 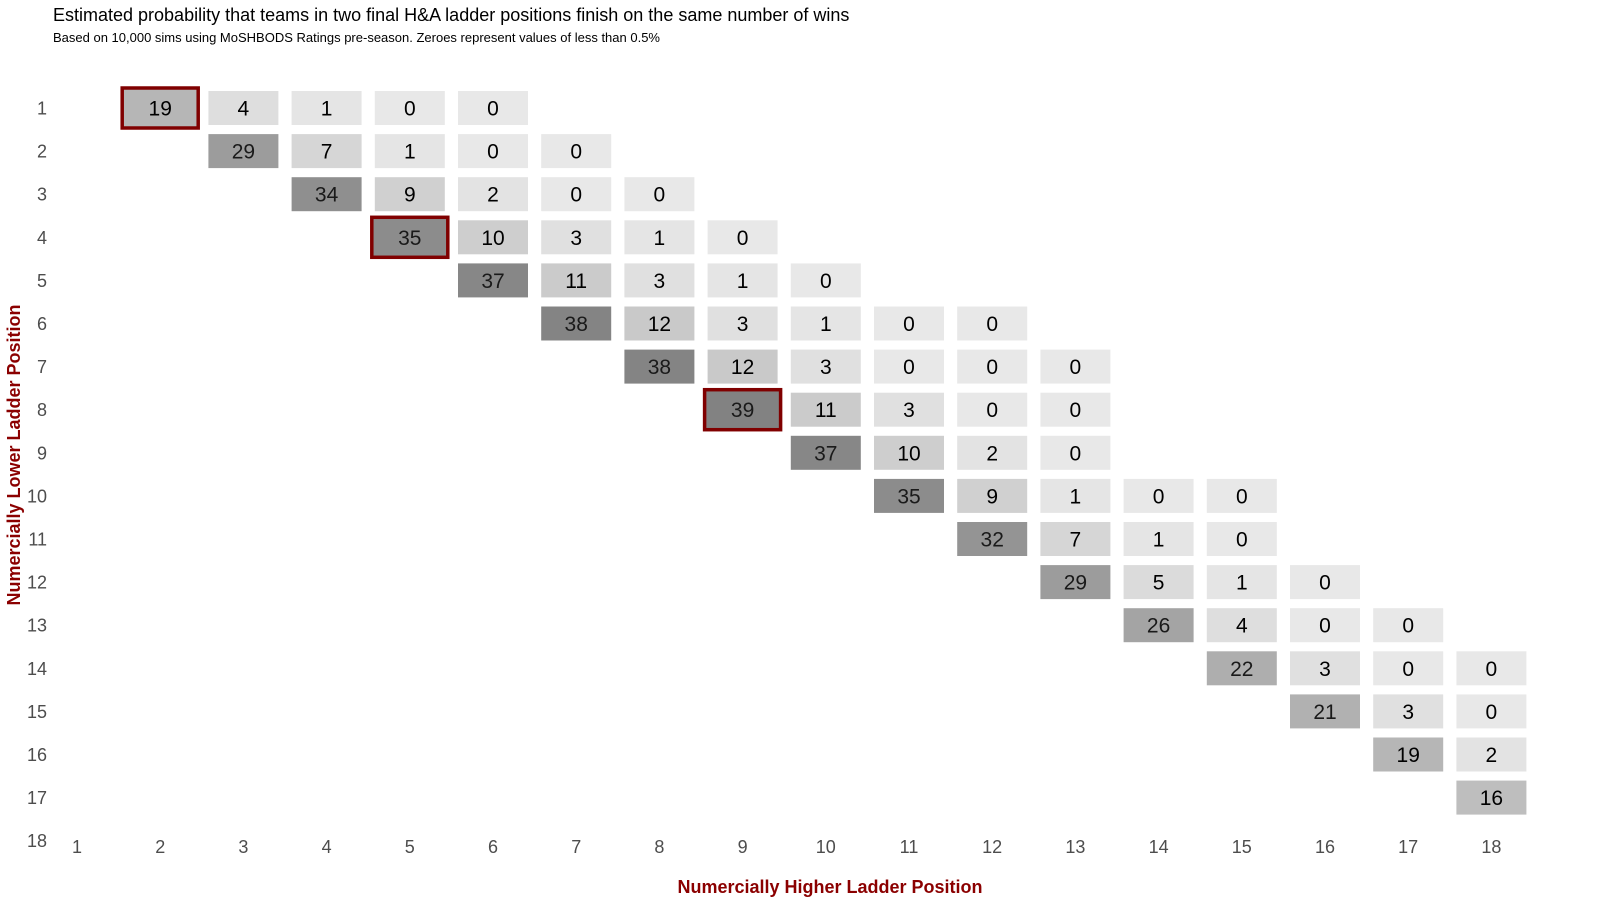 I want to click on heatmap-cell-3-7: 0, so click(x=576, y=194).